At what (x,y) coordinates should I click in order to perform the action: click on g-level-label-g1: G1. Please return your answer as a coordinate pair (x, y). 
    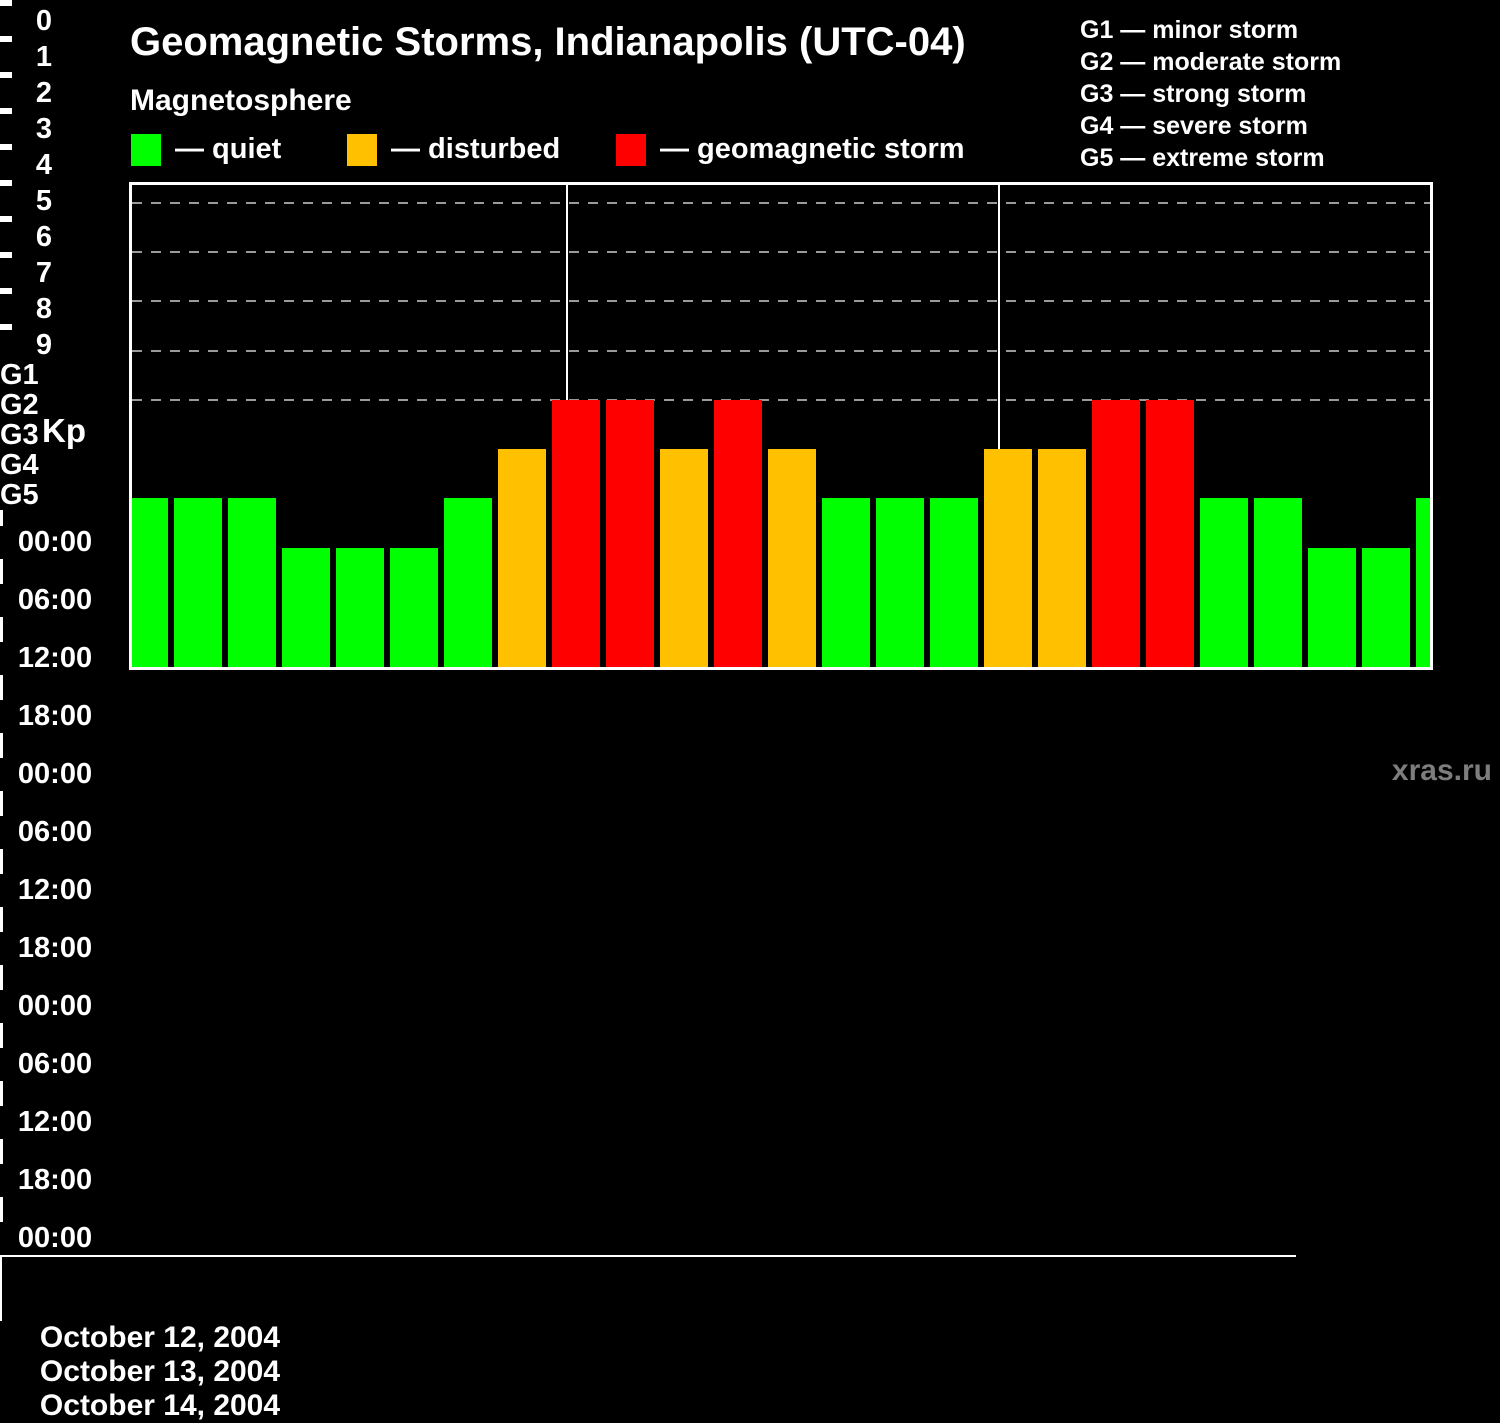
    Looking at the image, I should click on (19, 375).